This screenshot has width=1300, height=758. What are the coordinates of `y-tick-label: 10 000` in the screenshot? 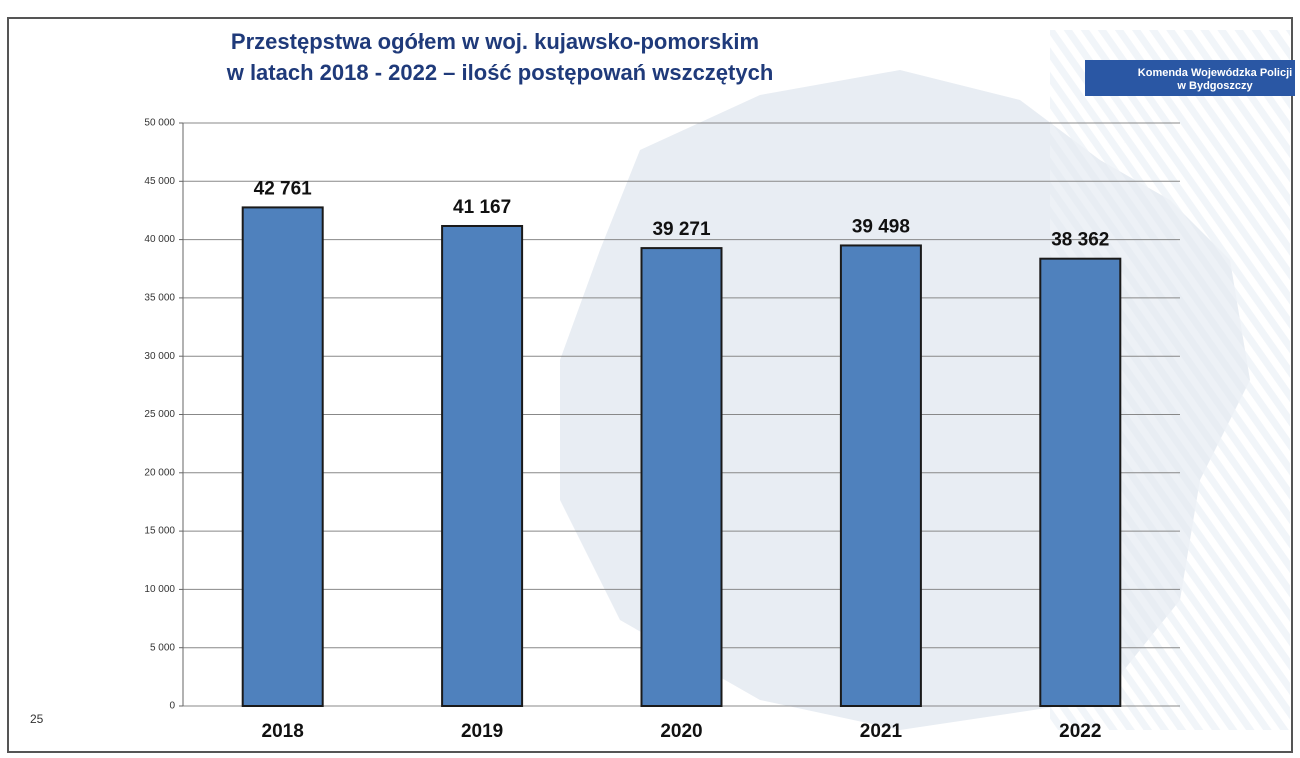 It's located at (159, 589).